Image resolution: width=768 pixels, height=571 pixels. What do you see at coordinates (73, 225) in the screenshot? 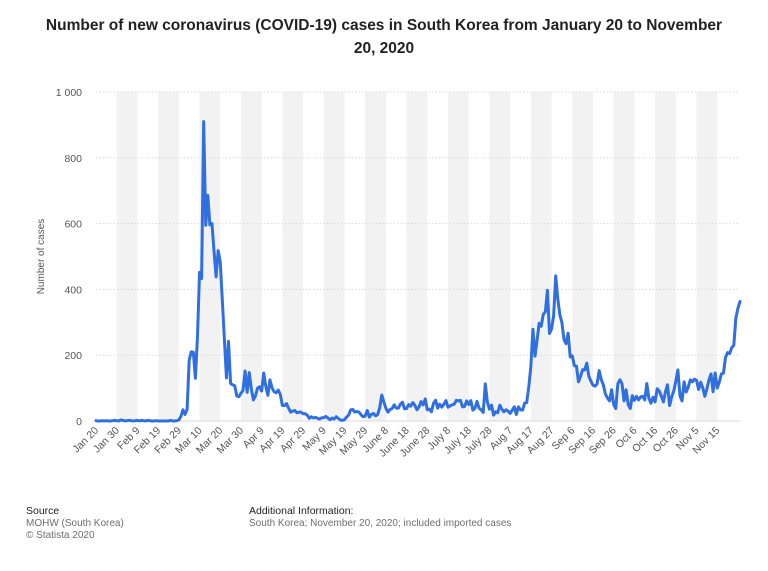
I see `y-tick-label: 600` at bounding box center [73, 225].